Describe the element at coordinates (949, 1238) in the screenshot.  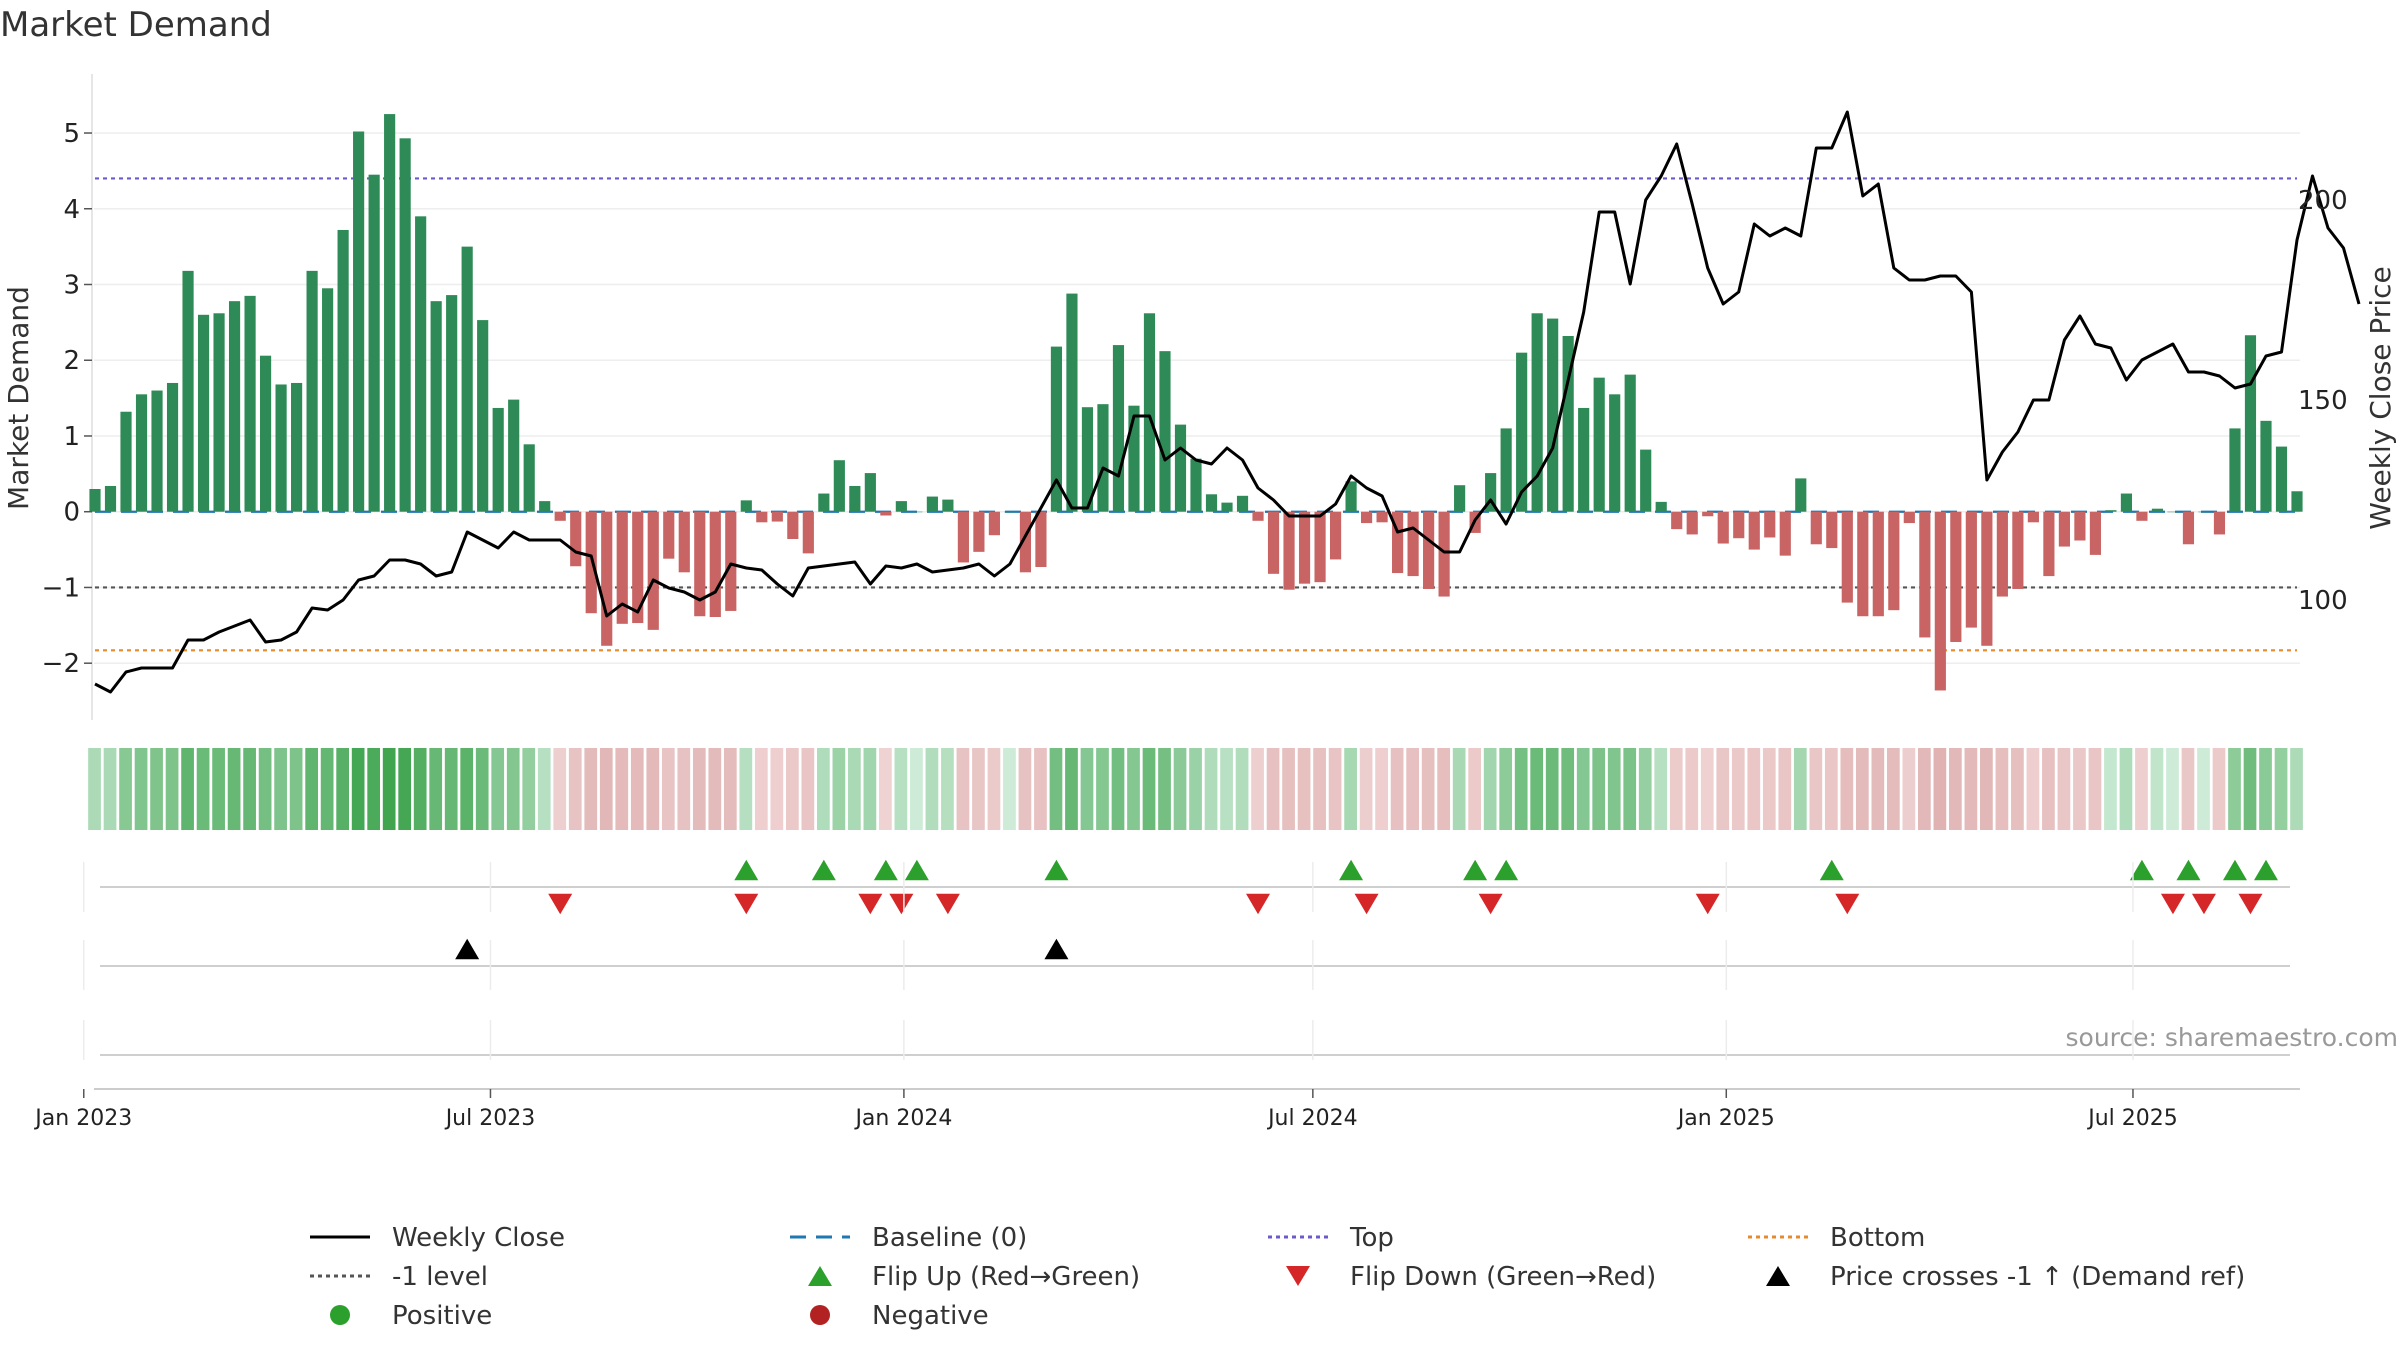
I see `legend-label: Baseline (0)` at that location.